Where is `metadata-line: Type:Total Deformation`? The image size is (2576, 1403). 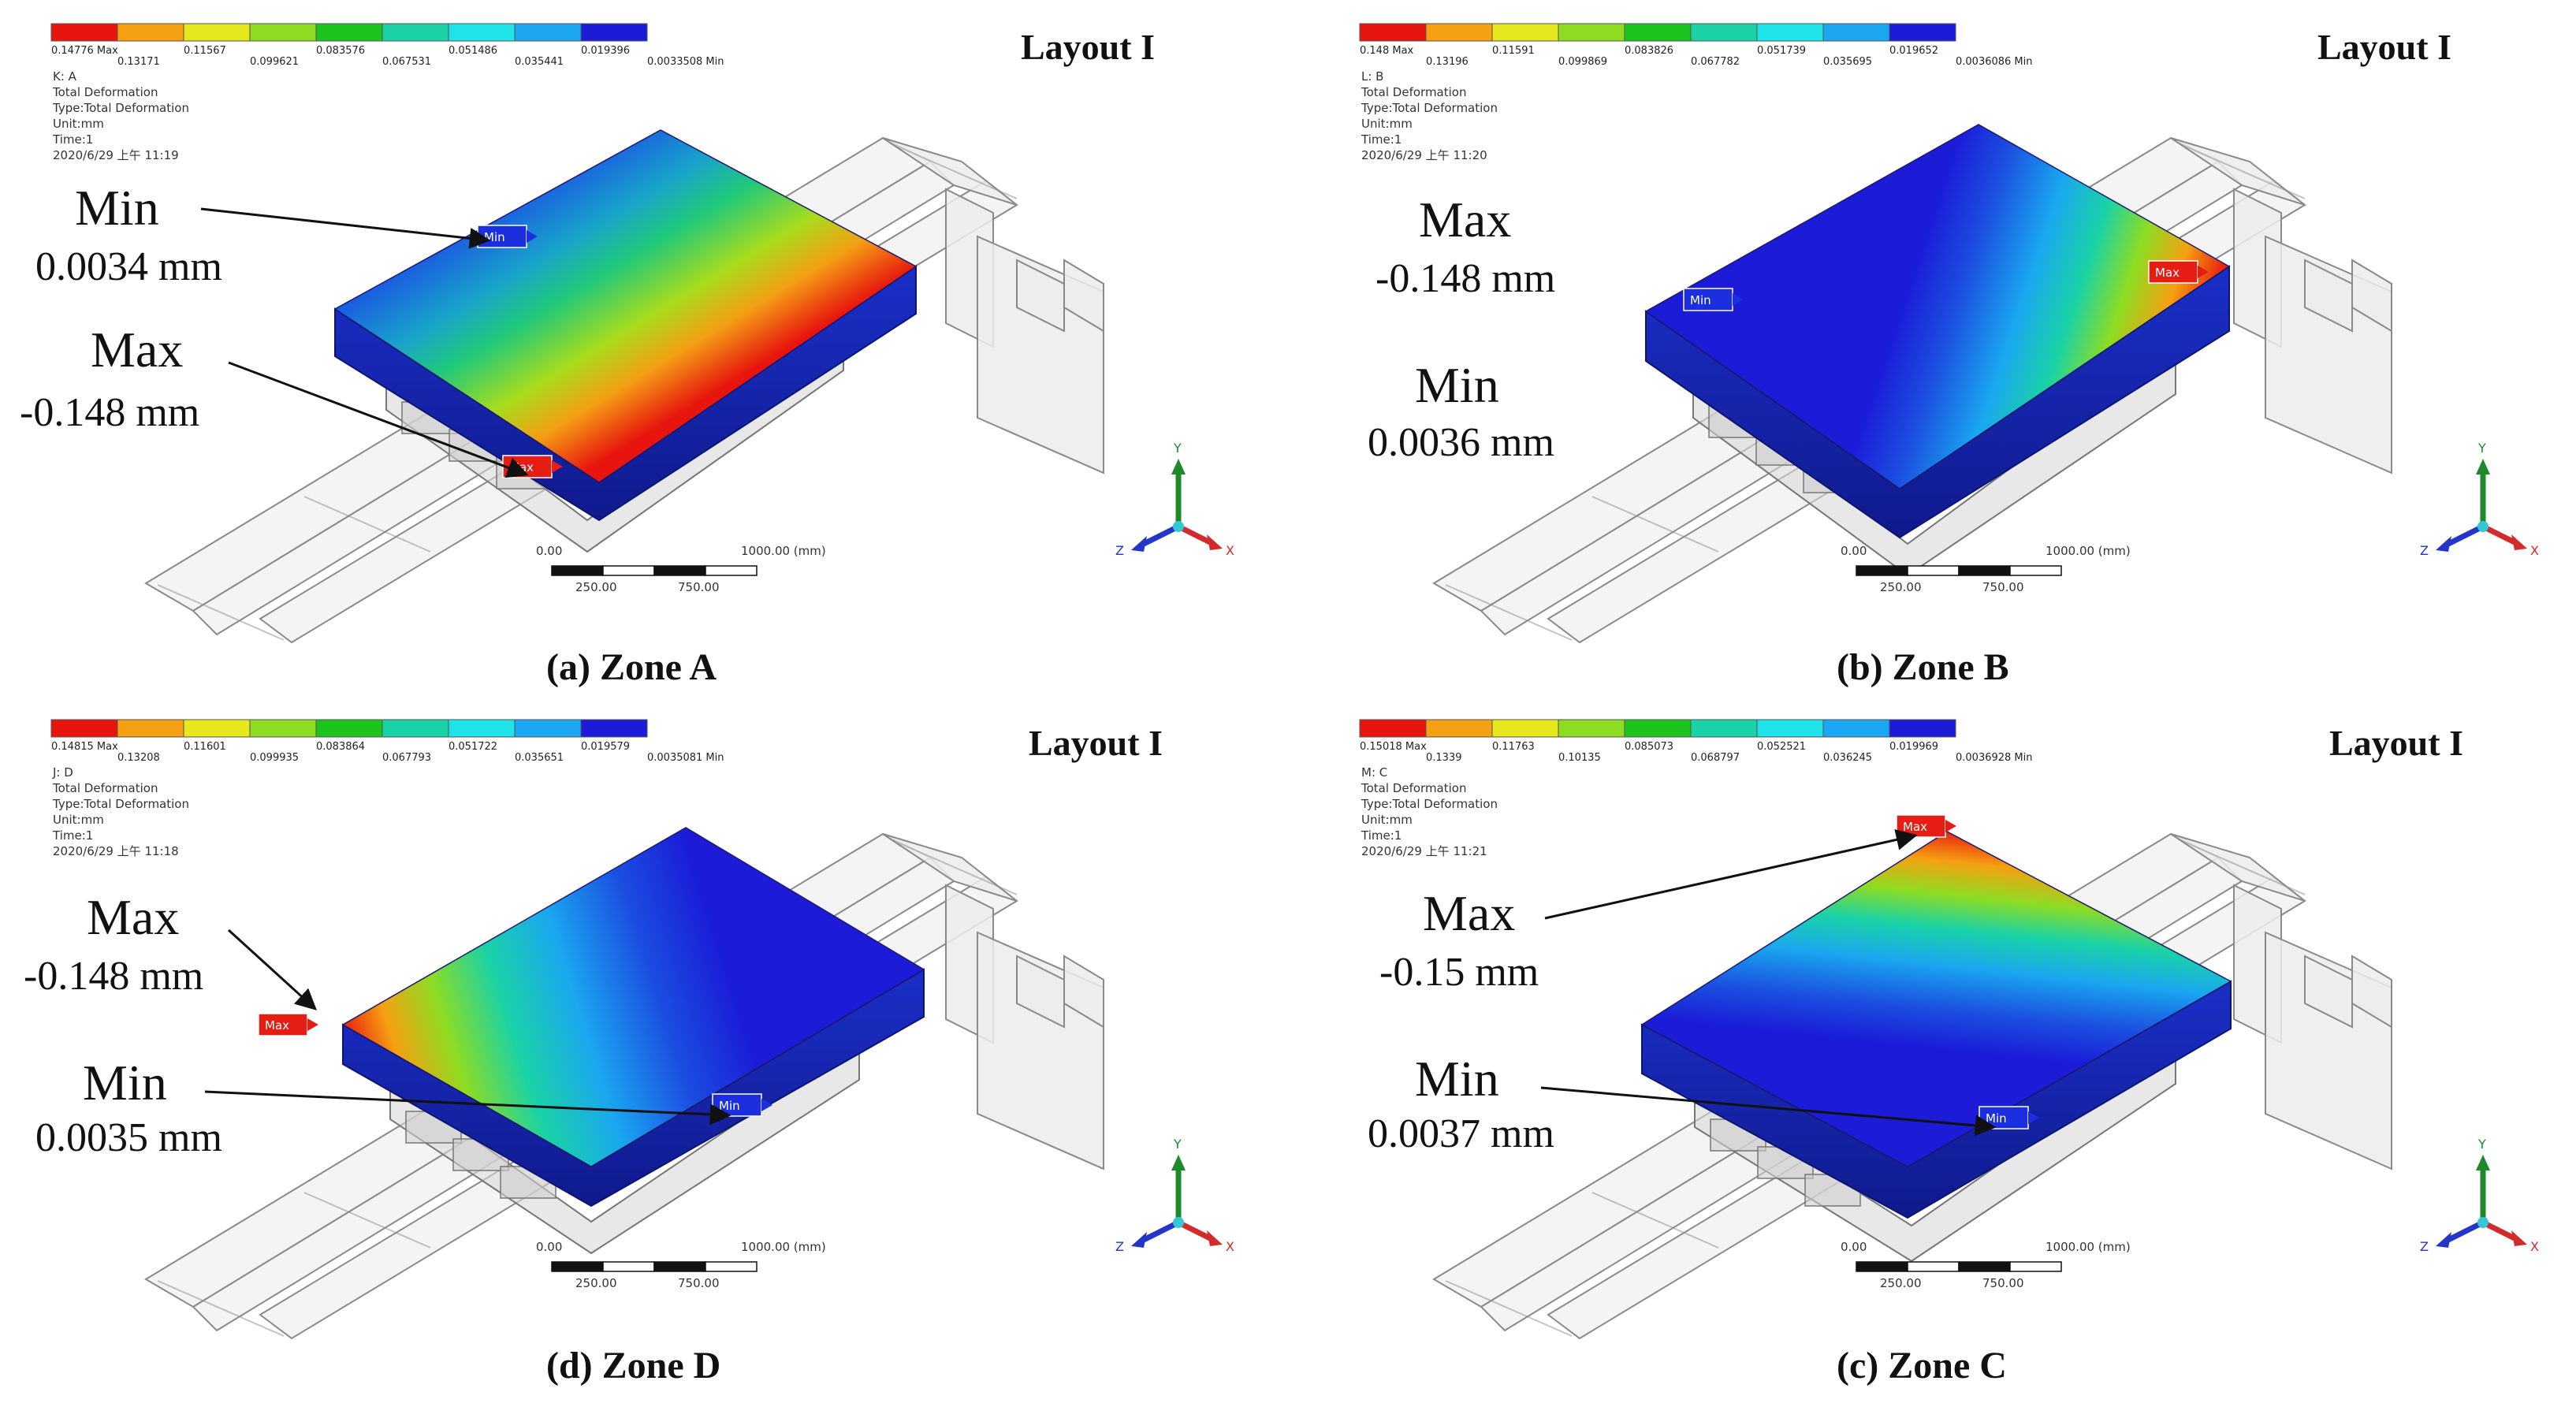
metadata-line: Type:Total Deformation is located at coordinates (120, 804).